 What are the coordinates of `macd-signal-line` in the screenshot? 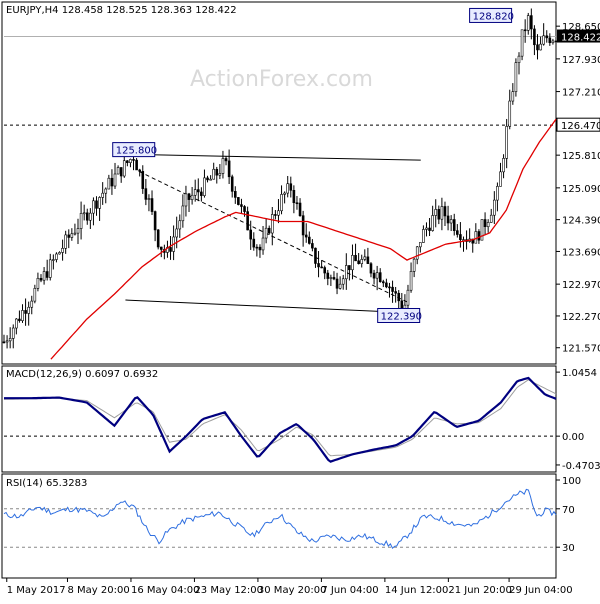 It's located at (280, 418).